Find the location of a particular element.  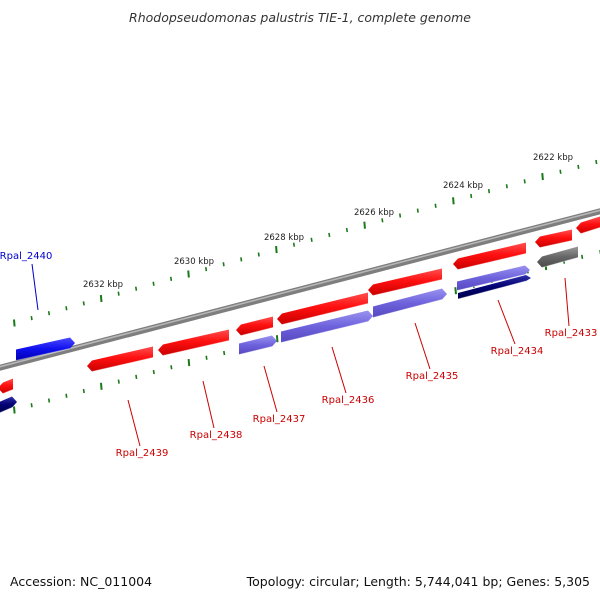

scale-label: 2626 kbp is located at coordinates (374, 213).